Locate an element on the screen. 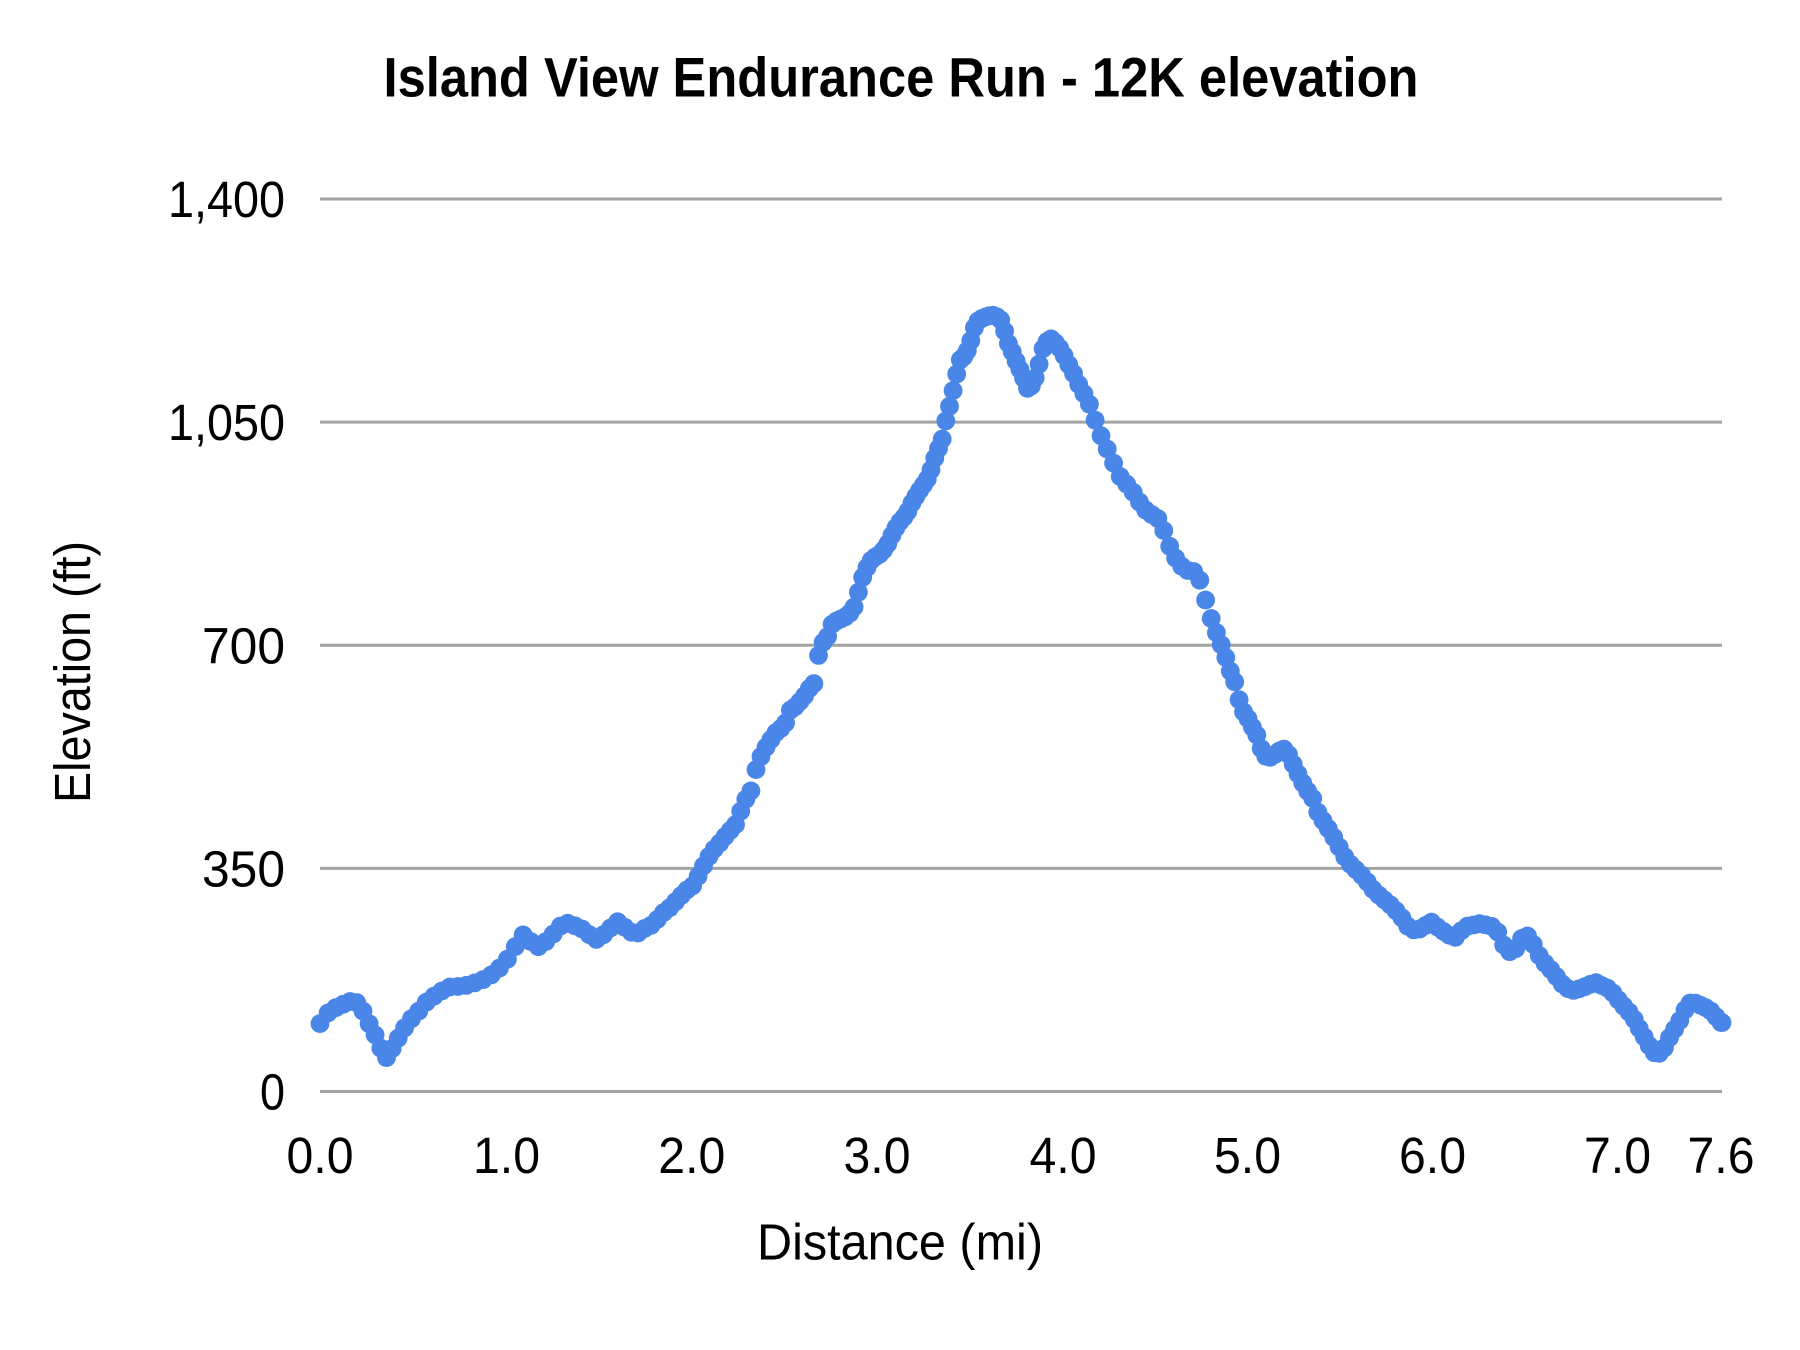 The image size is (1800, 1350). svg-text: Distance (mi) is located at coordinates (900, 1242).